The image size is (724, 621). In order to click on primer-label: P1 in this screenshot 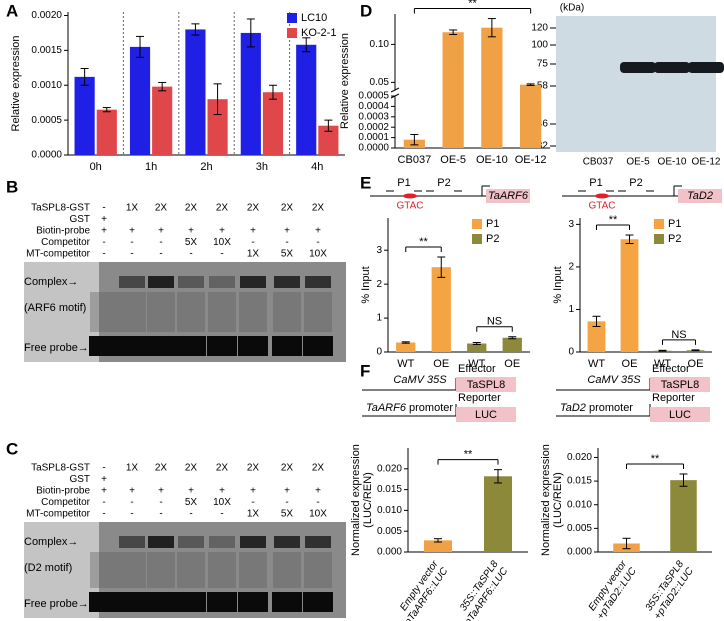, I will do `click(595, 183)`.